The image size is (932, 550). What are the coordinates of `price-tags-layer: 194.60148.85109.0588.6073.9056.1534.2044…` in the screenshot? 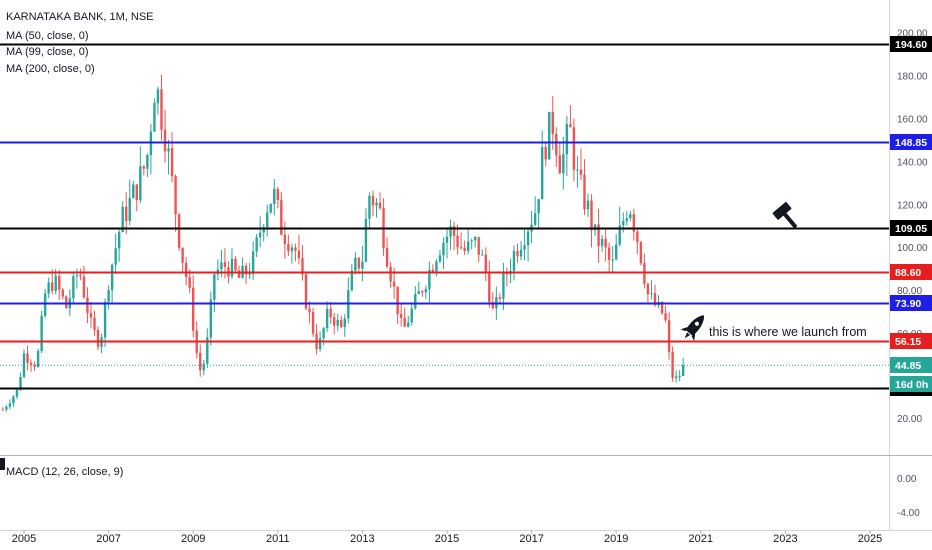 It's located at (911, 216).